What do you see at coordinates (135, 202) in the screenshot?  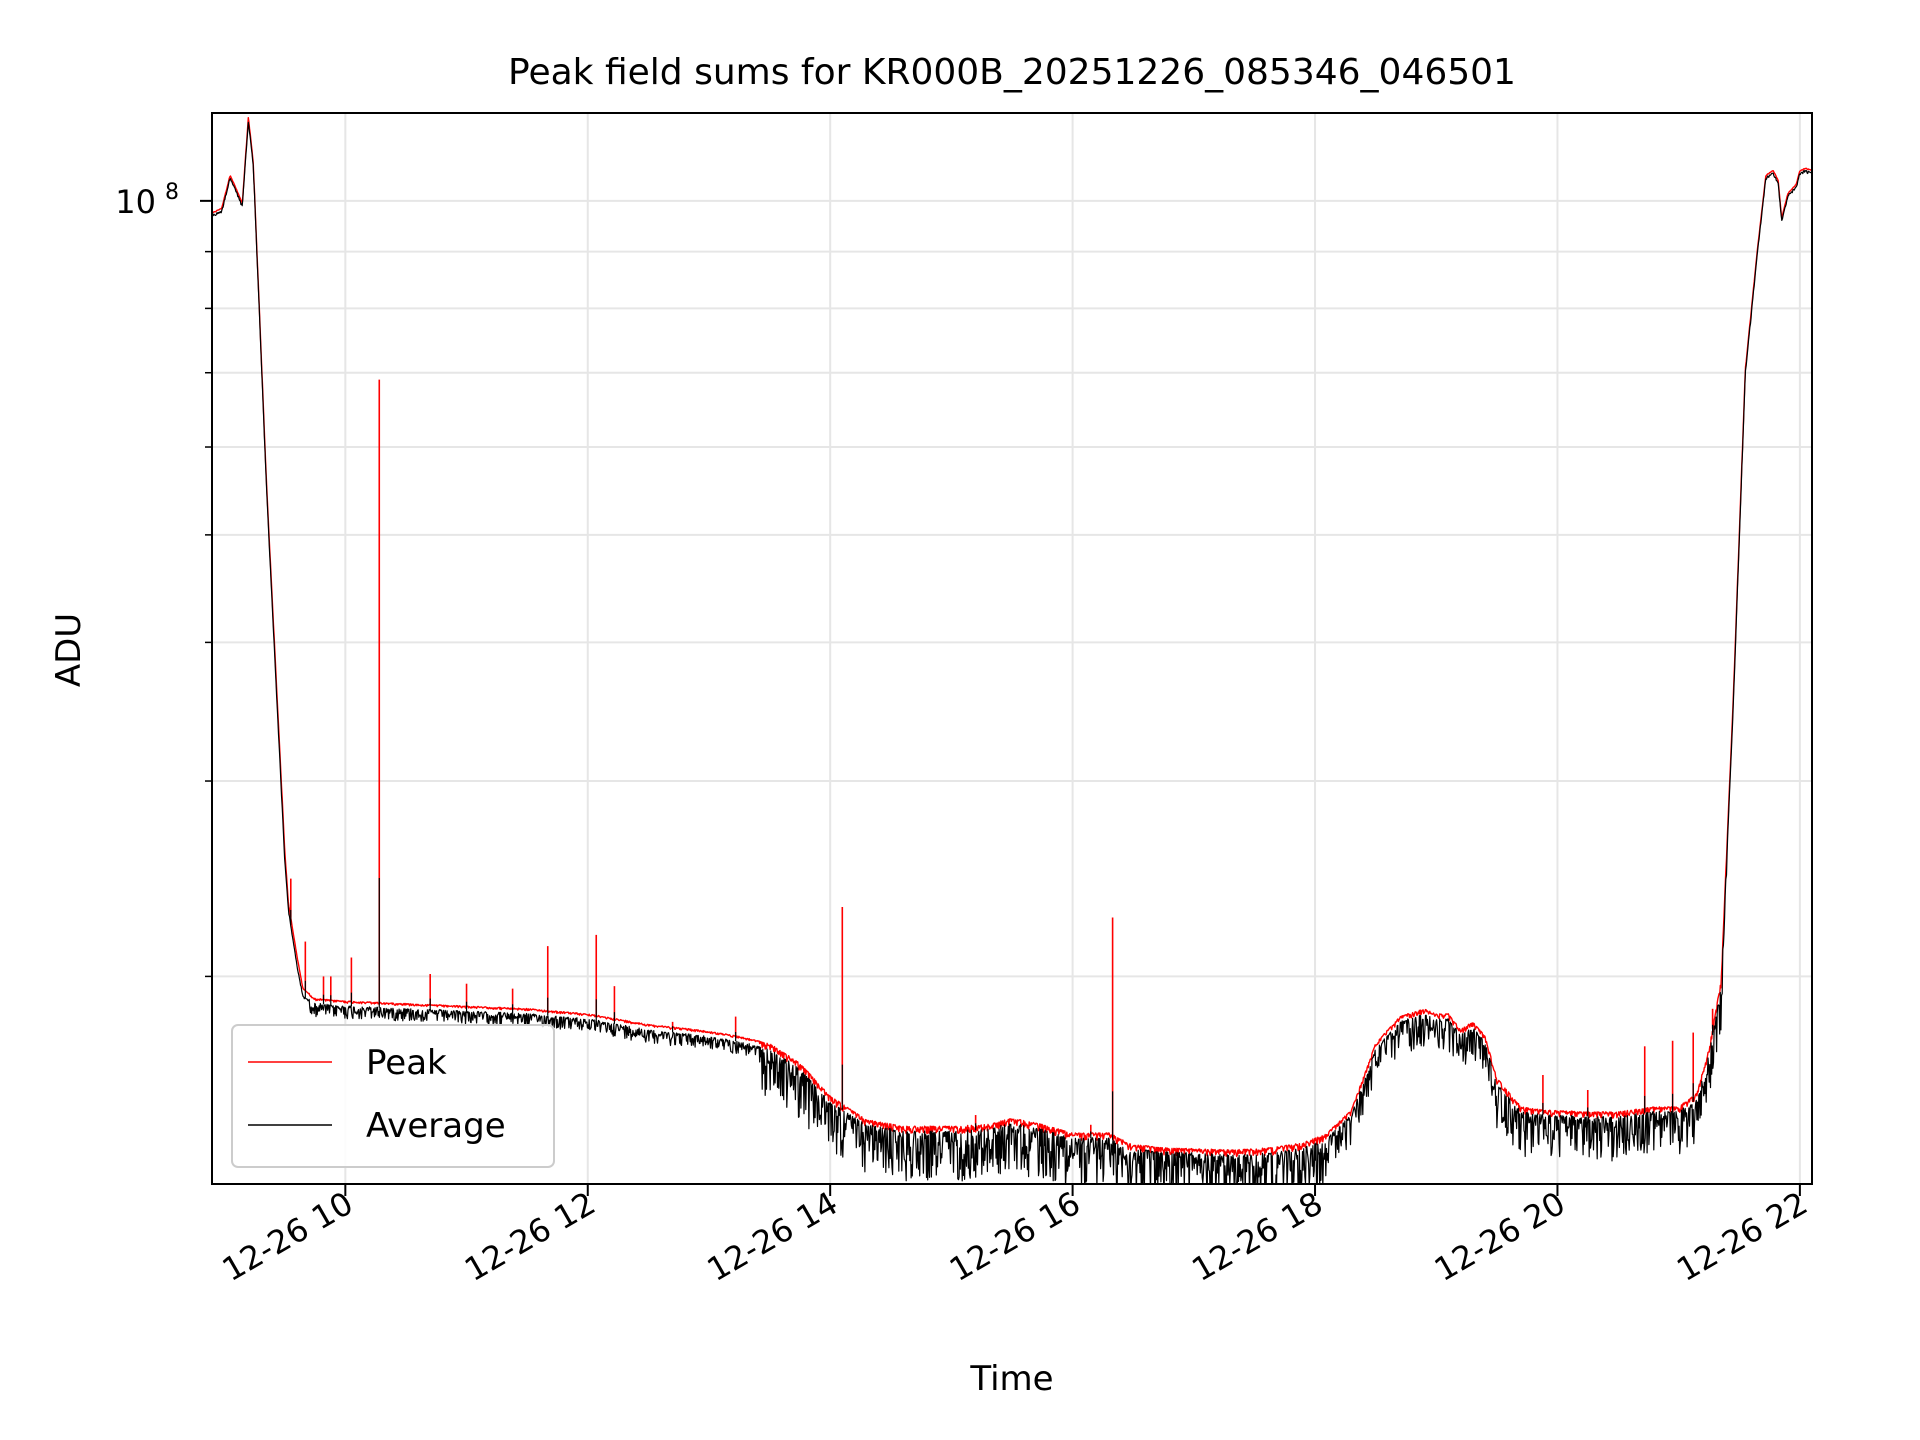 I see `y-tick-label: 10` at bounding box center [135, 202].